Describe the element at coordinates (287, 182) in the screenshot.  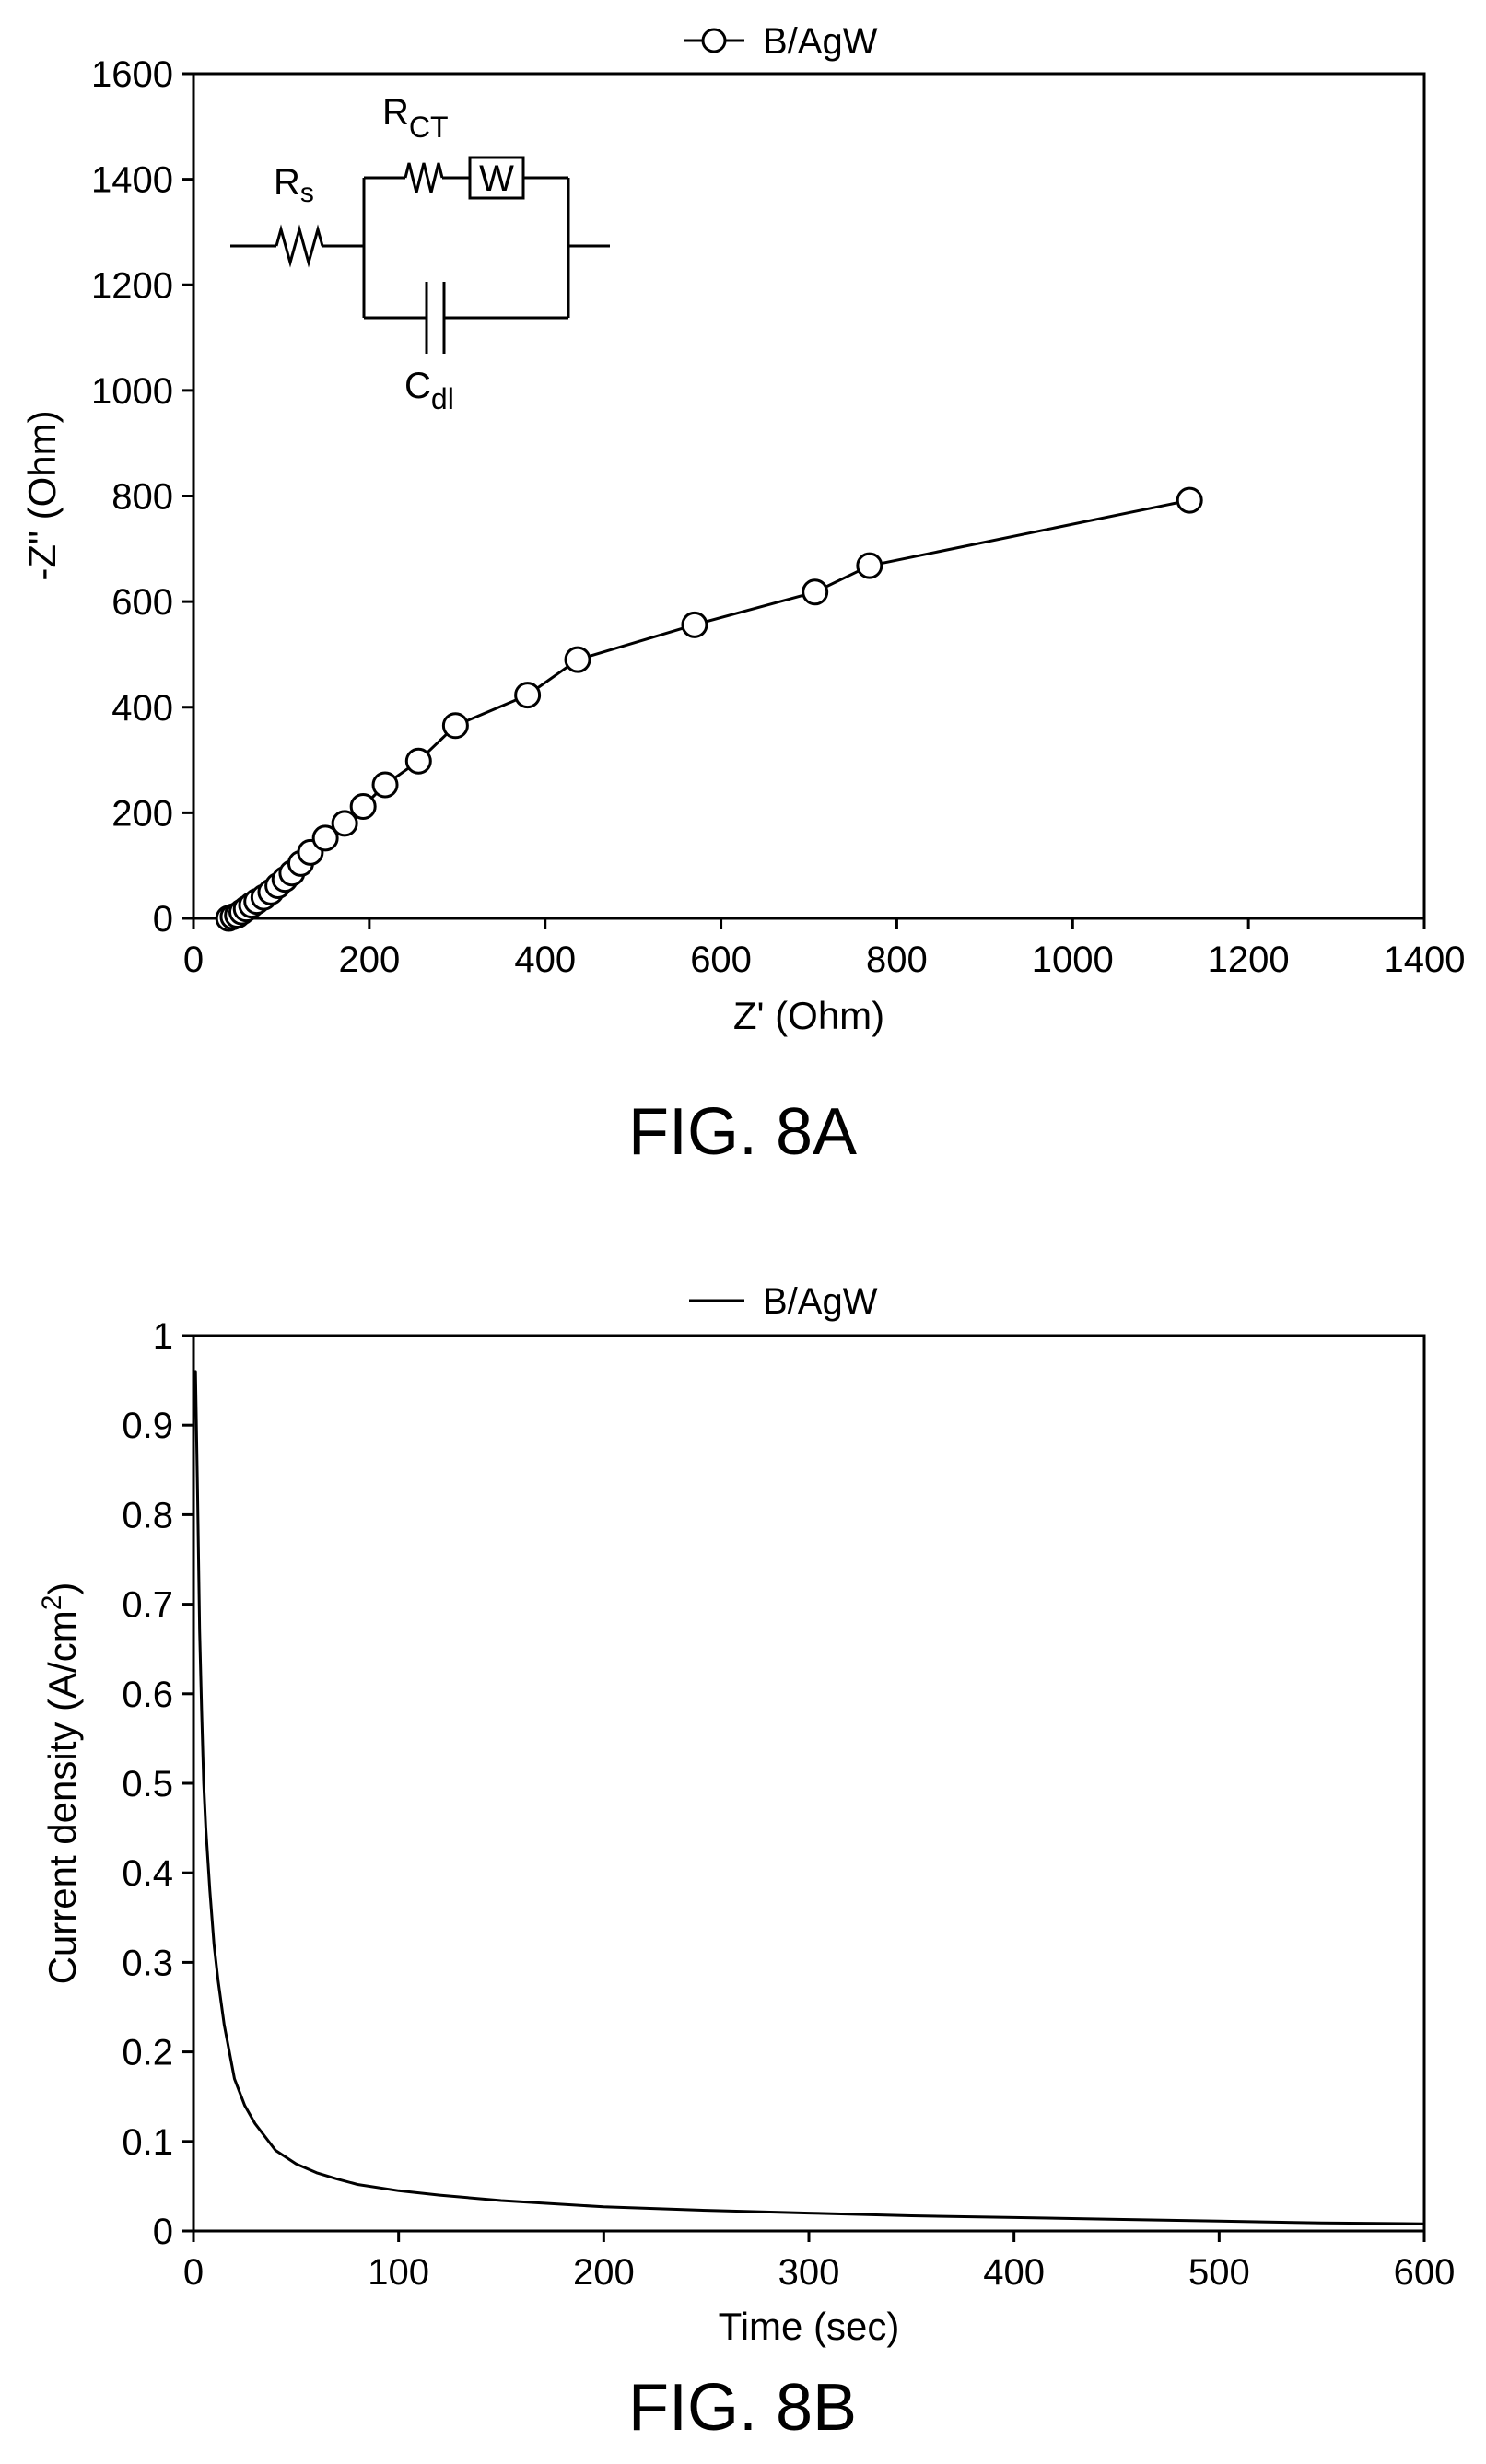
I see `label-rs-main: R` at that location.